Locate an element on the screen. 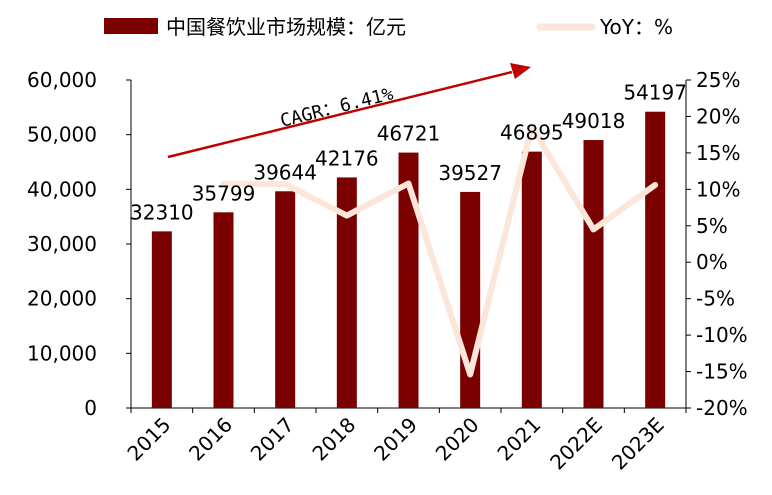 The height and width of the screenshot is (495, 772). legend: 中国餐饮业市场规模：亿元 YoY：% is located at coordinates (388, 27).